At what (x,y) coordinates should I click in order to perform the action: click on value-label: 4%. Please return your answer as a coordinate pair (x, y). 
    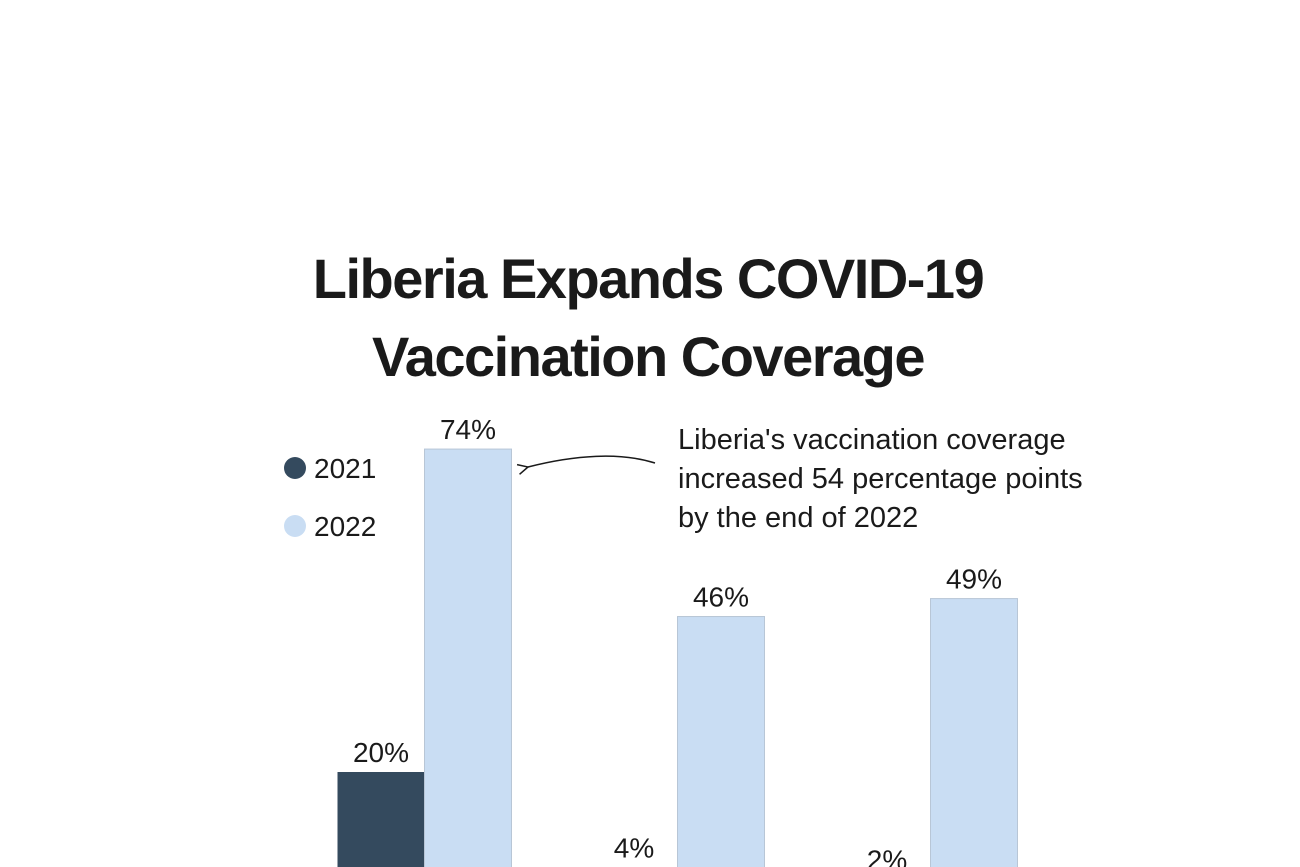
    Looking at the image, I should click on (634, 848).